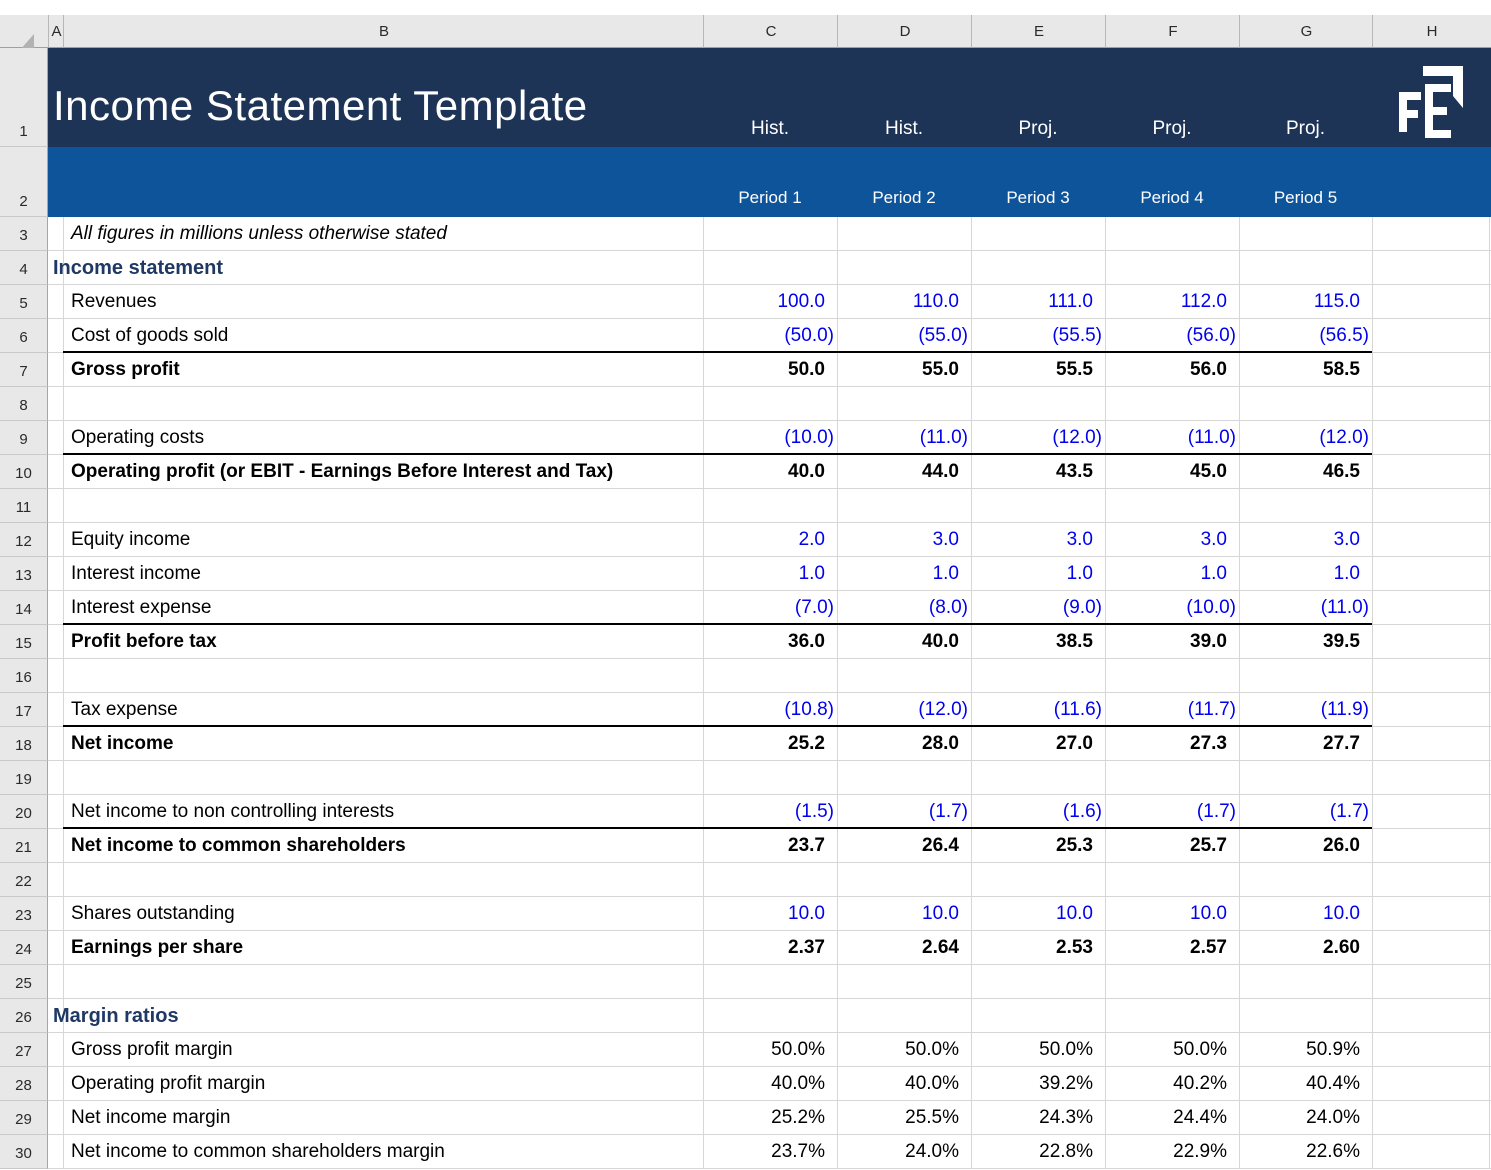  What do you see at coordinates (1038, 197) in the screenshot?
I see `period-label-E2: Period 3` at bounding box center [1038, 197].